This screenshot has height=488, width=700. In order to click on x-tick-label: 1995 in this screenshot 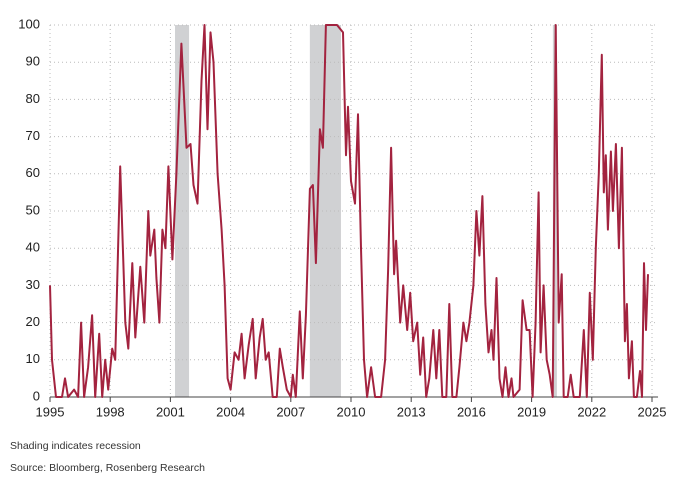, I will do `click(50, 411)`.